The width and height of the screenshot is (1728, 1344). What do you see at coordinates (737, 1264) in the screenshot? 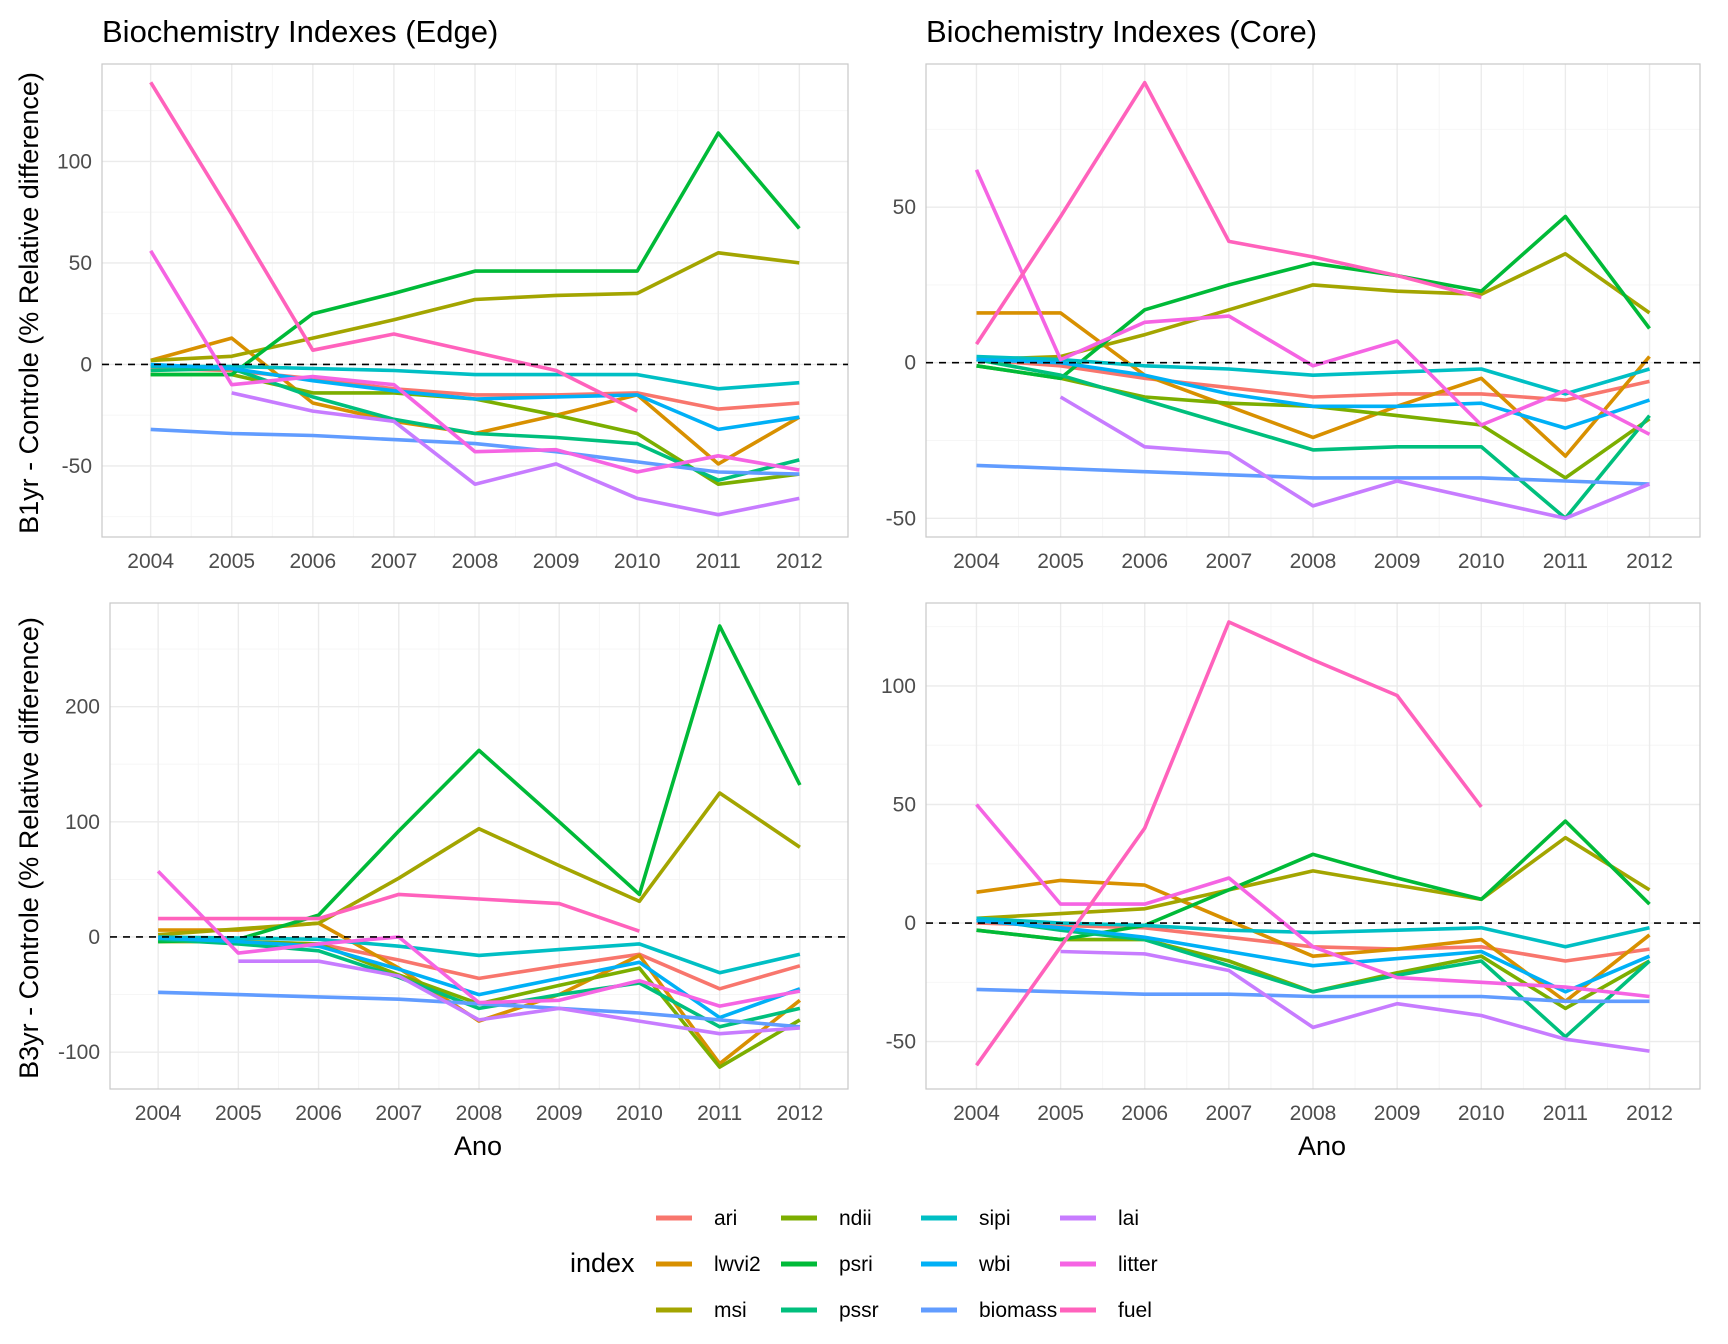
I see `legend-label-lwvi2: lwvi2` at bounding box center [737, 1264].